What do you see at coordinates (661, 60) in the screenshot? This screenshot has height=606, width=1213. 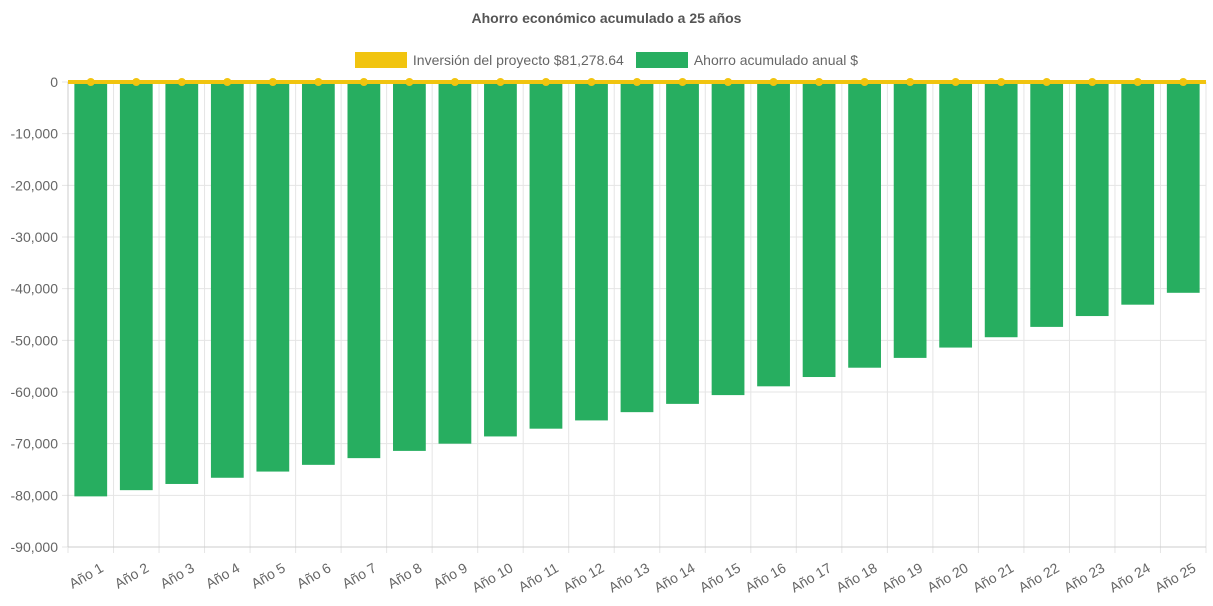 I see `legend-swatch-savings` at bounding box center [661, 60].